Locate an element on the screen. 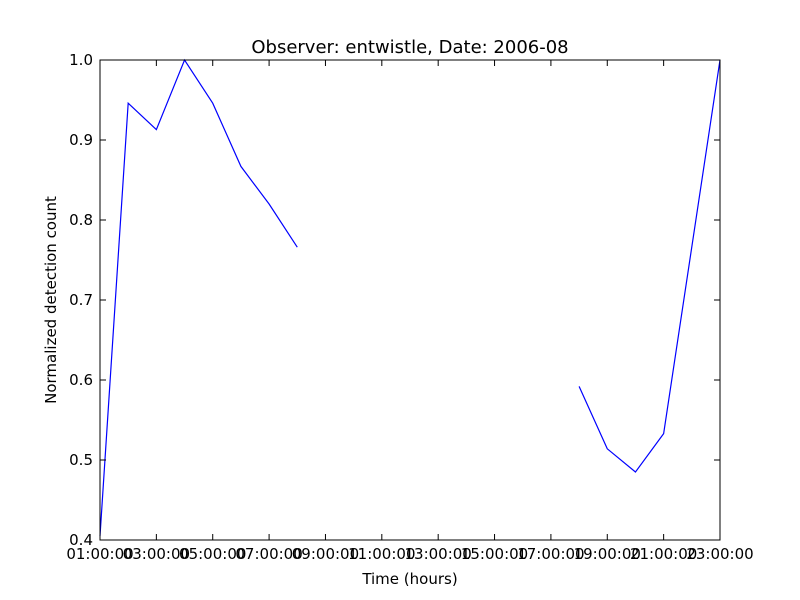 The width and height of the screenshot is (800, 600). y-axis-label: Normalized detection count is located at coordinates (51, 300).